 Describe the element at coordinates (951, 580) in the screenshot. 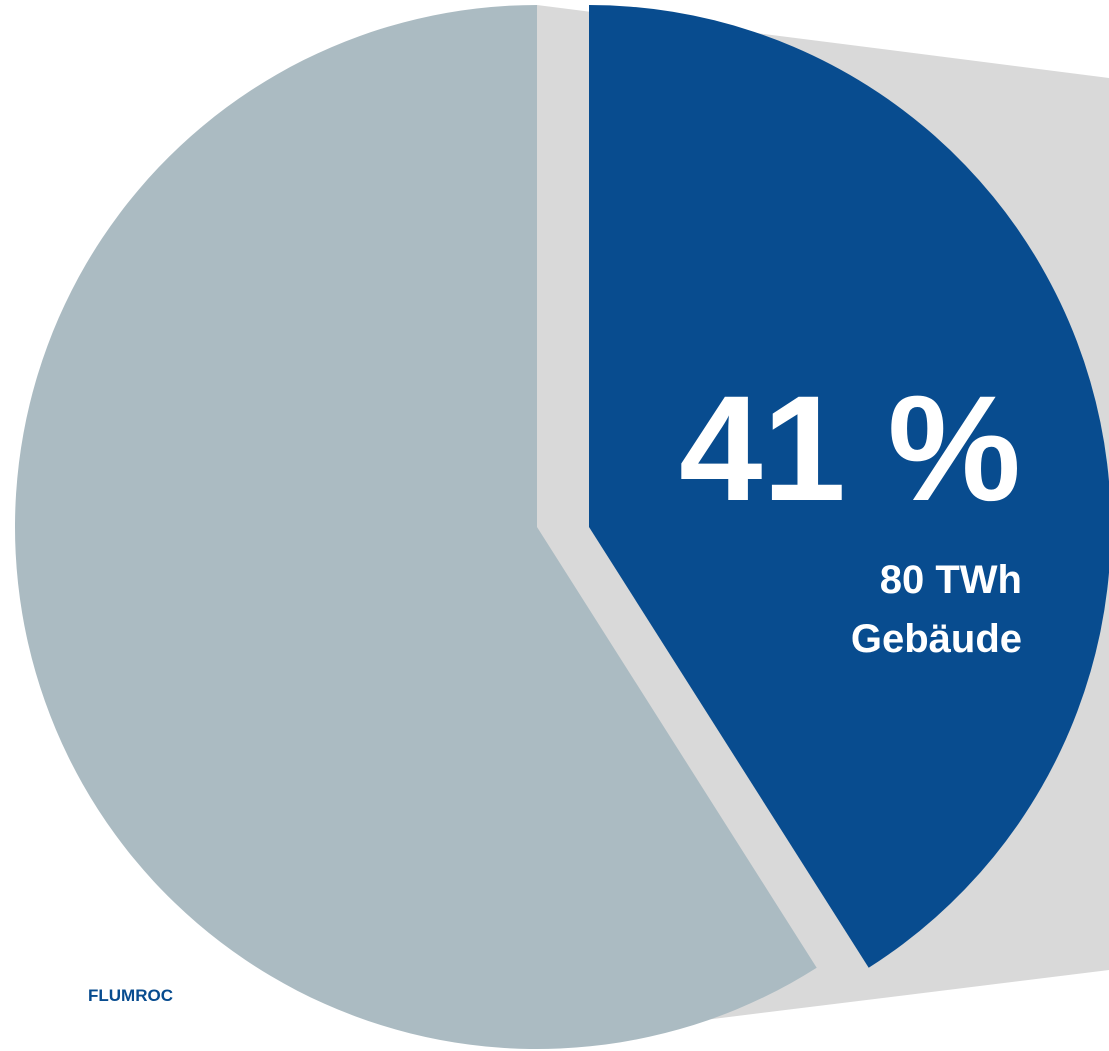

I see `sub-label: 80 TWh` at that location.